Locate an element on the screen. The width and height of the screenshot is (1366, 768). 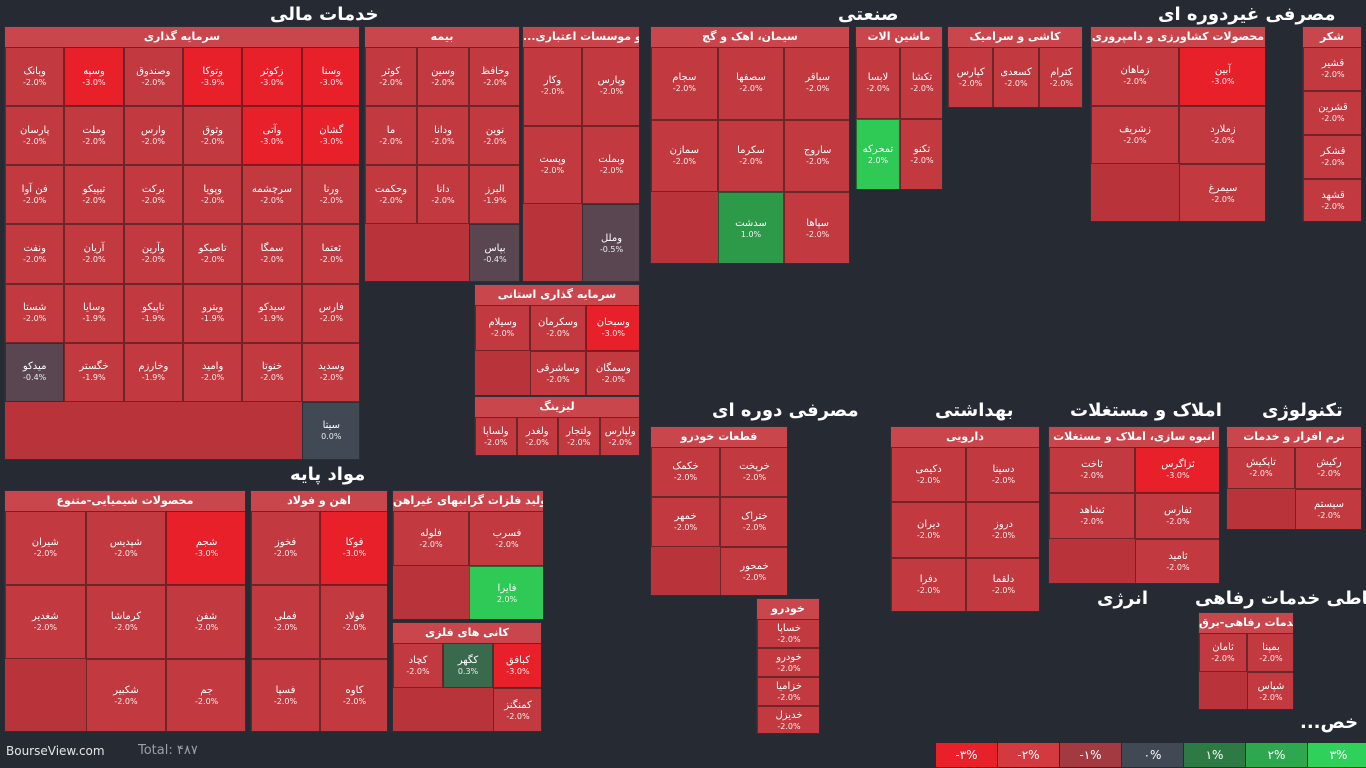
stock-tile: زشریف -2.0% is located at coordinates (1135, 135).